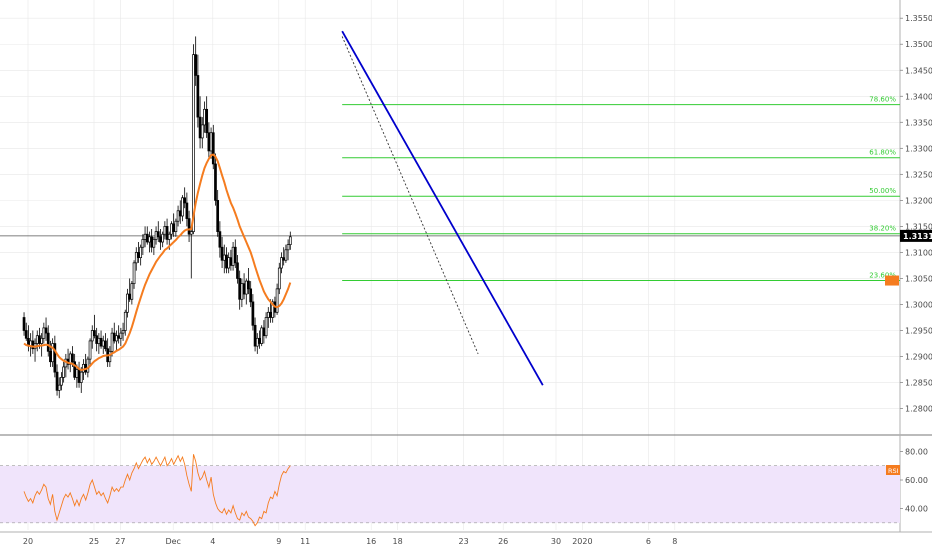 This screenshot has width=932, height=550. Describe the element at coordinates (918, 96) in the screenshot. I see `price-tick-label: 1.34000` at that location.